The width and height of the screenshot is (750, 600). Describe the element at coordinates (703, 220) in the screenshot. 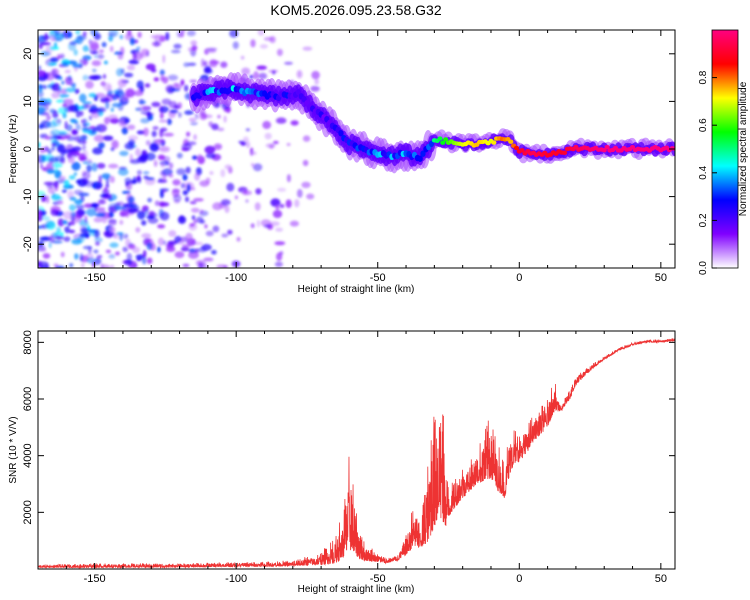

I see `colorbar-tick-label: 0.2` at that location.